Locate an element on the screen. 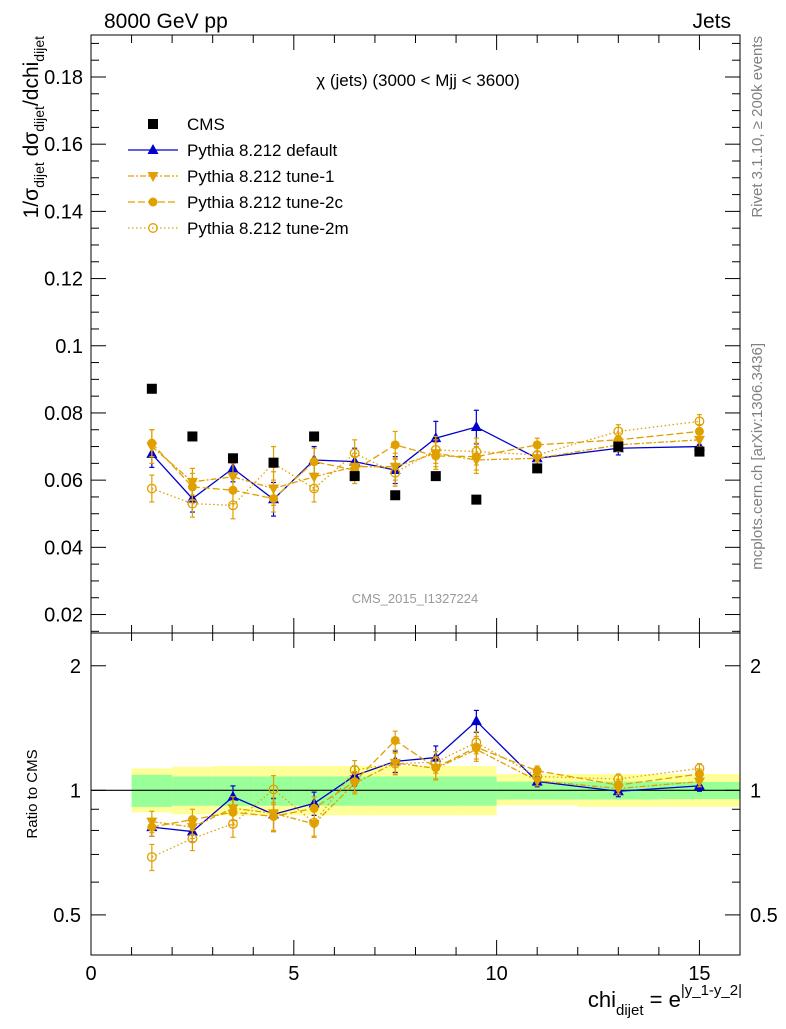 The height and width of the screenshot is (1029, 786). x-tick-label: 10 is located at coordinates (497, 974).